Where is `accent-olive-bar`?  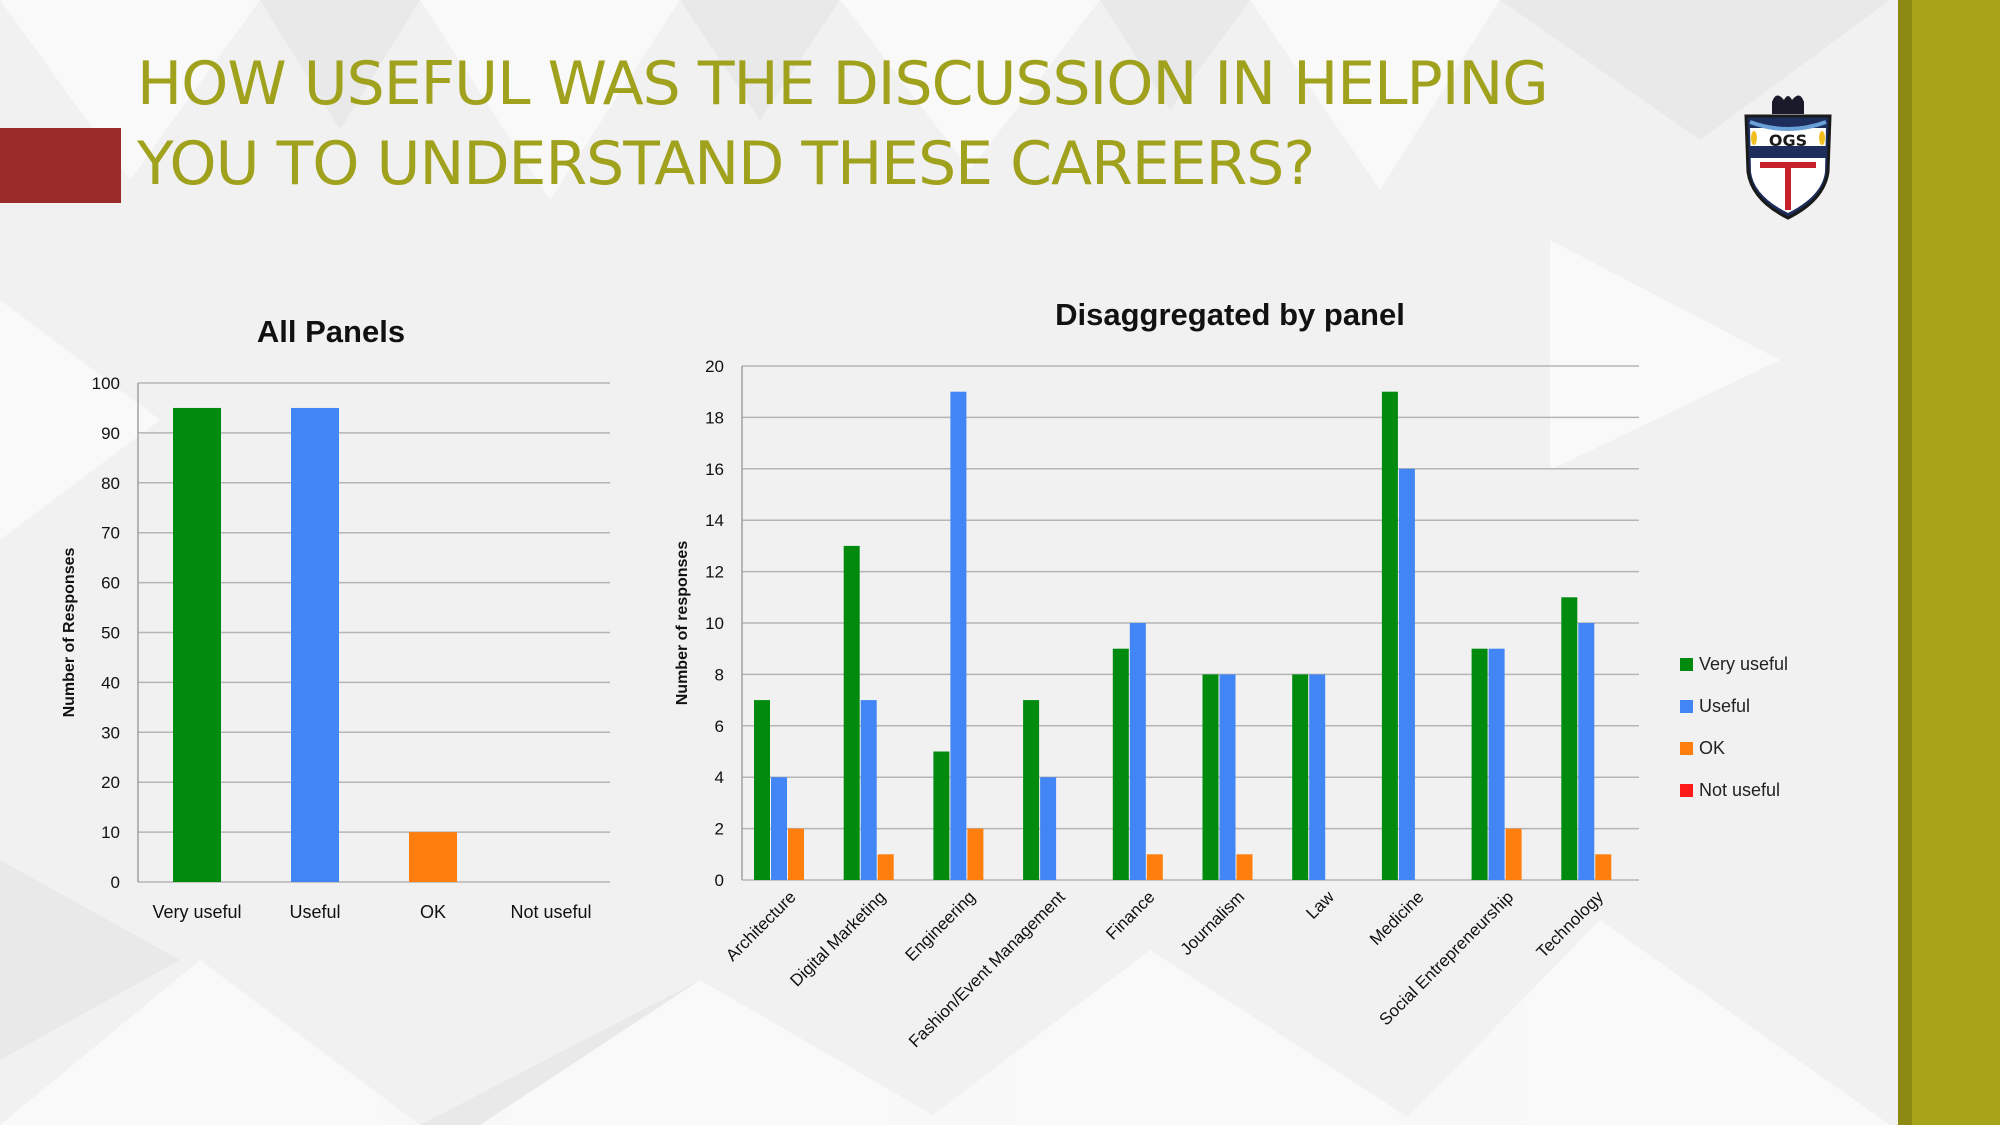 accent-olive-bar is located at coordinates (1949, 562).